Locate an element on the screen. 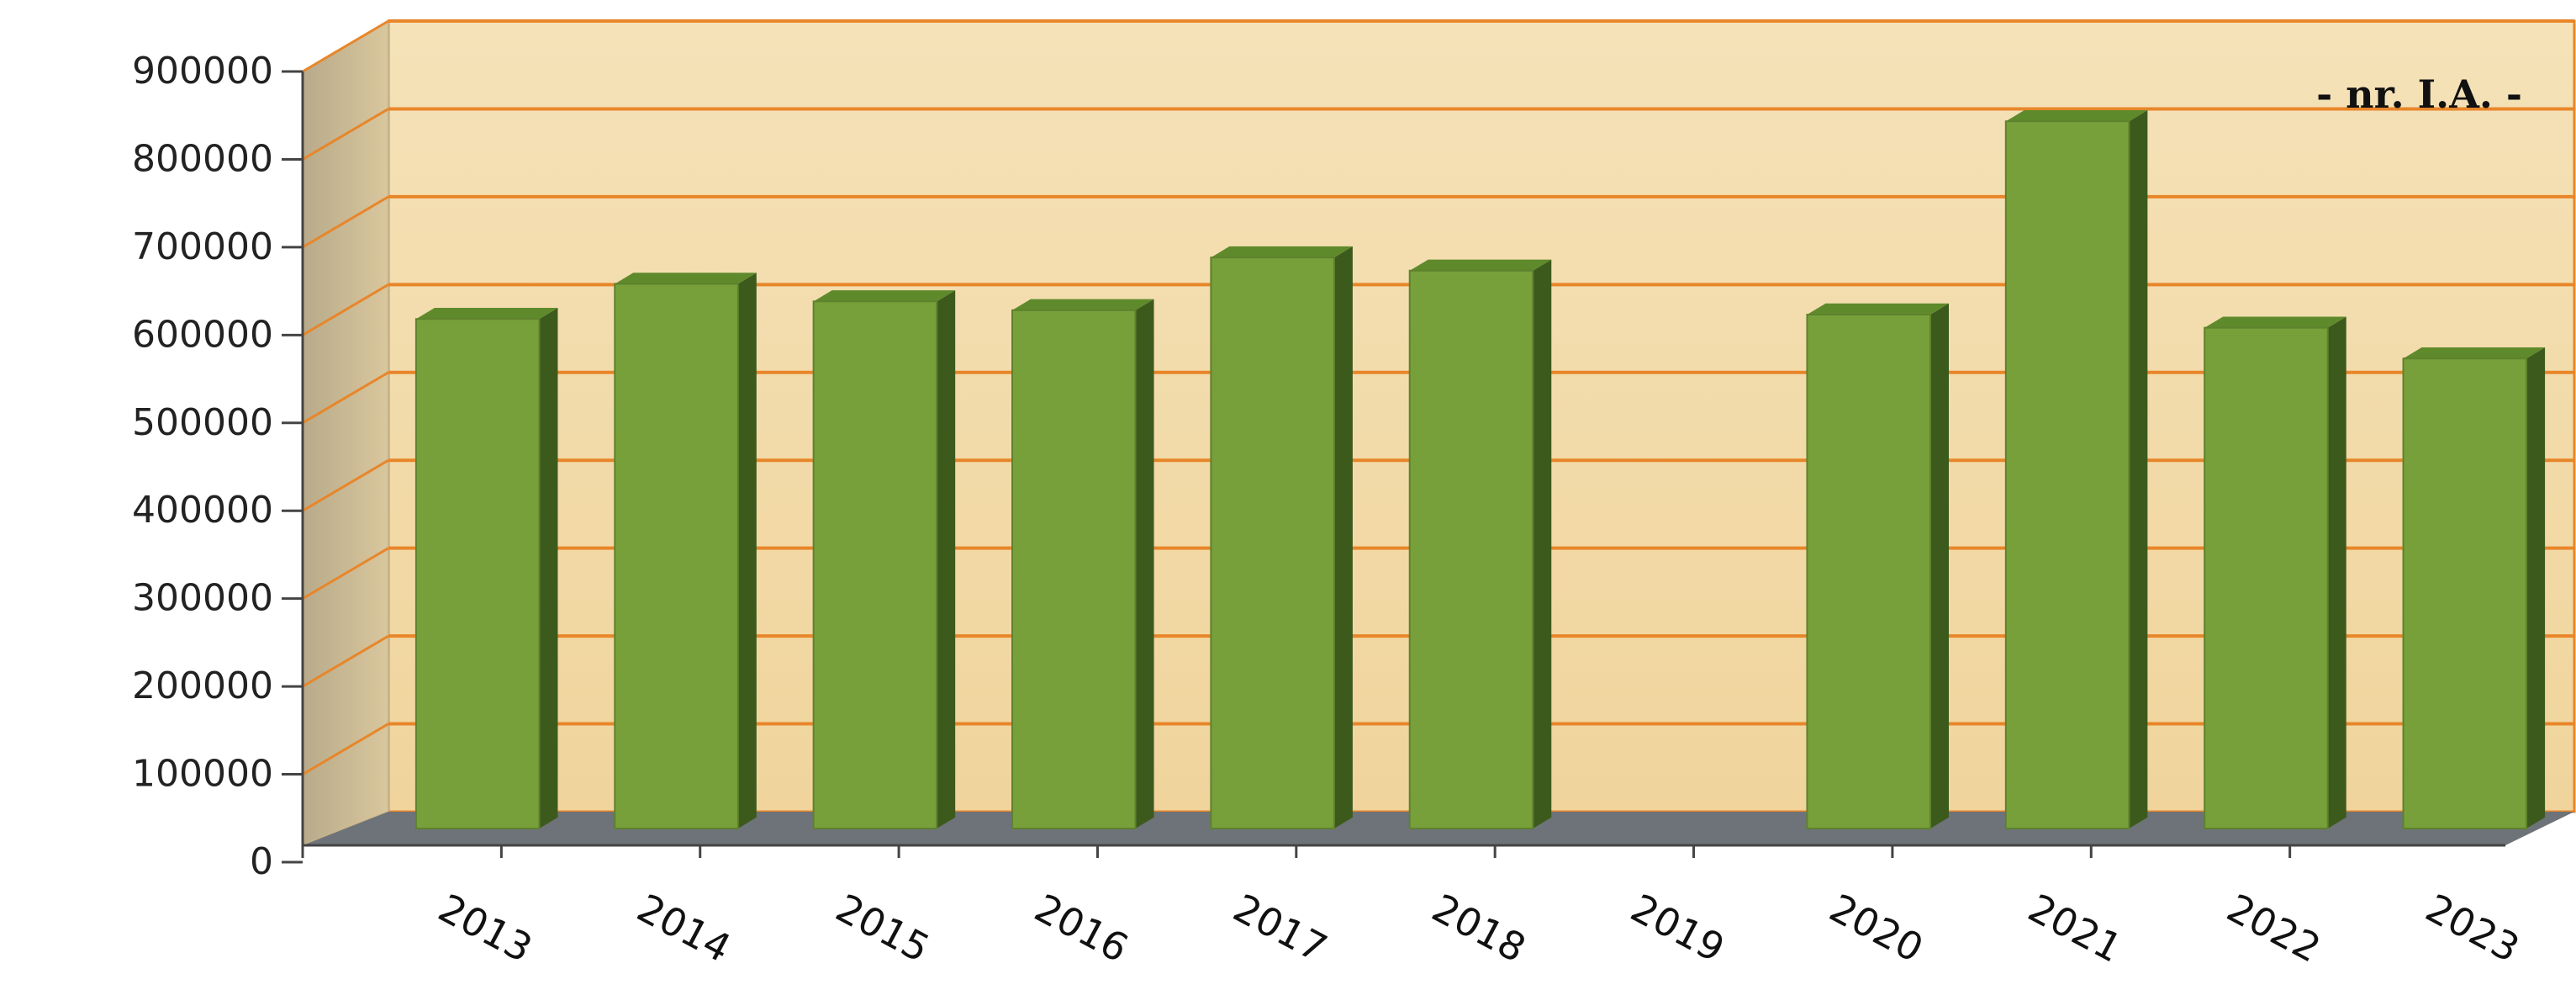 The width and height of the screenshot is (2576, 990). bar-2013 is located at coordinates (486, 568).